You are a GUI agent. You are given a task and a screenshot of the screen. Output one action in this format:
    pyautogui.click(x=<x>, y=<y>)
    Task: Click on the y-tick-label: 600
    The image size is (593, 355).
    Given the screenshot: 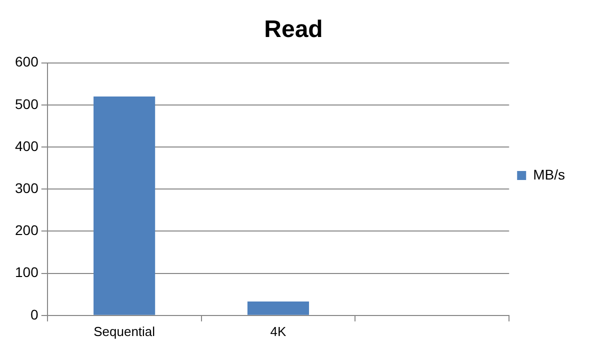 What is the action you would take?
    pyautogui.click(x=27, y=62)
    